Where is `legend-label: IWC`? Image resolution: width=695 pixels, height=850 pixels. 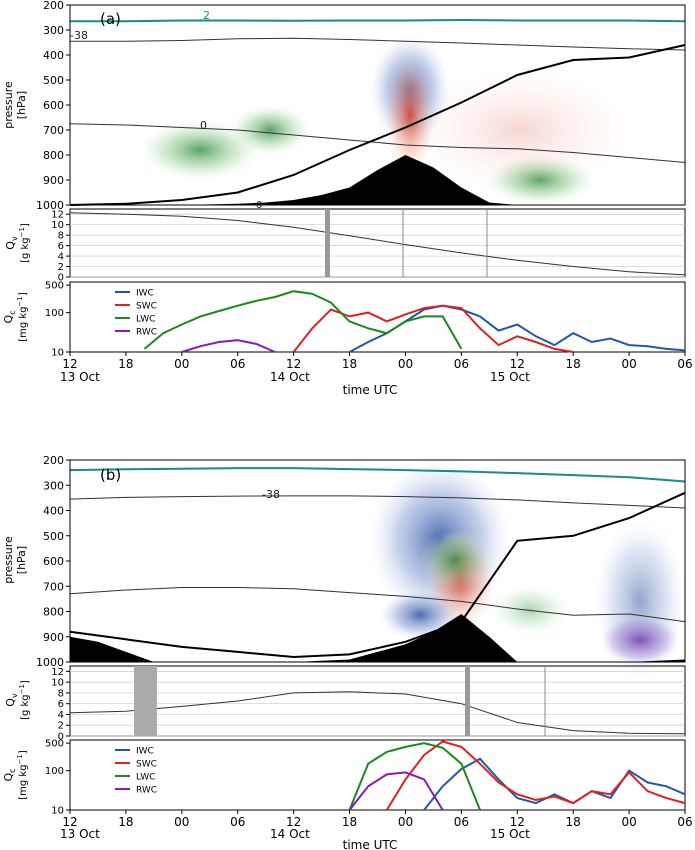
legend-label: IWC is located at coordinates (145, 752).